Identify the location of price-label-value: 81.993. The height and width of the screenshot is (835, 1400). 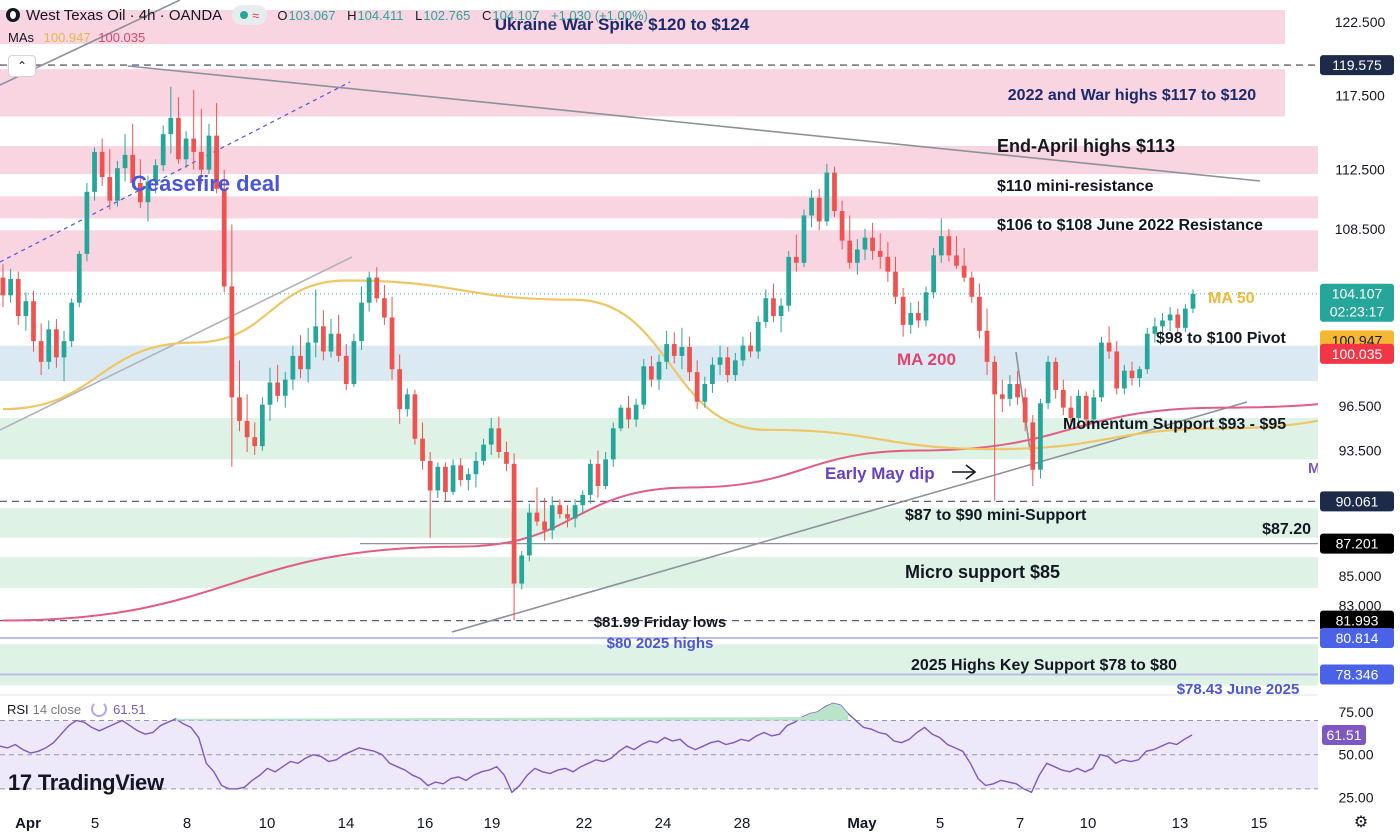
(1357, 621).